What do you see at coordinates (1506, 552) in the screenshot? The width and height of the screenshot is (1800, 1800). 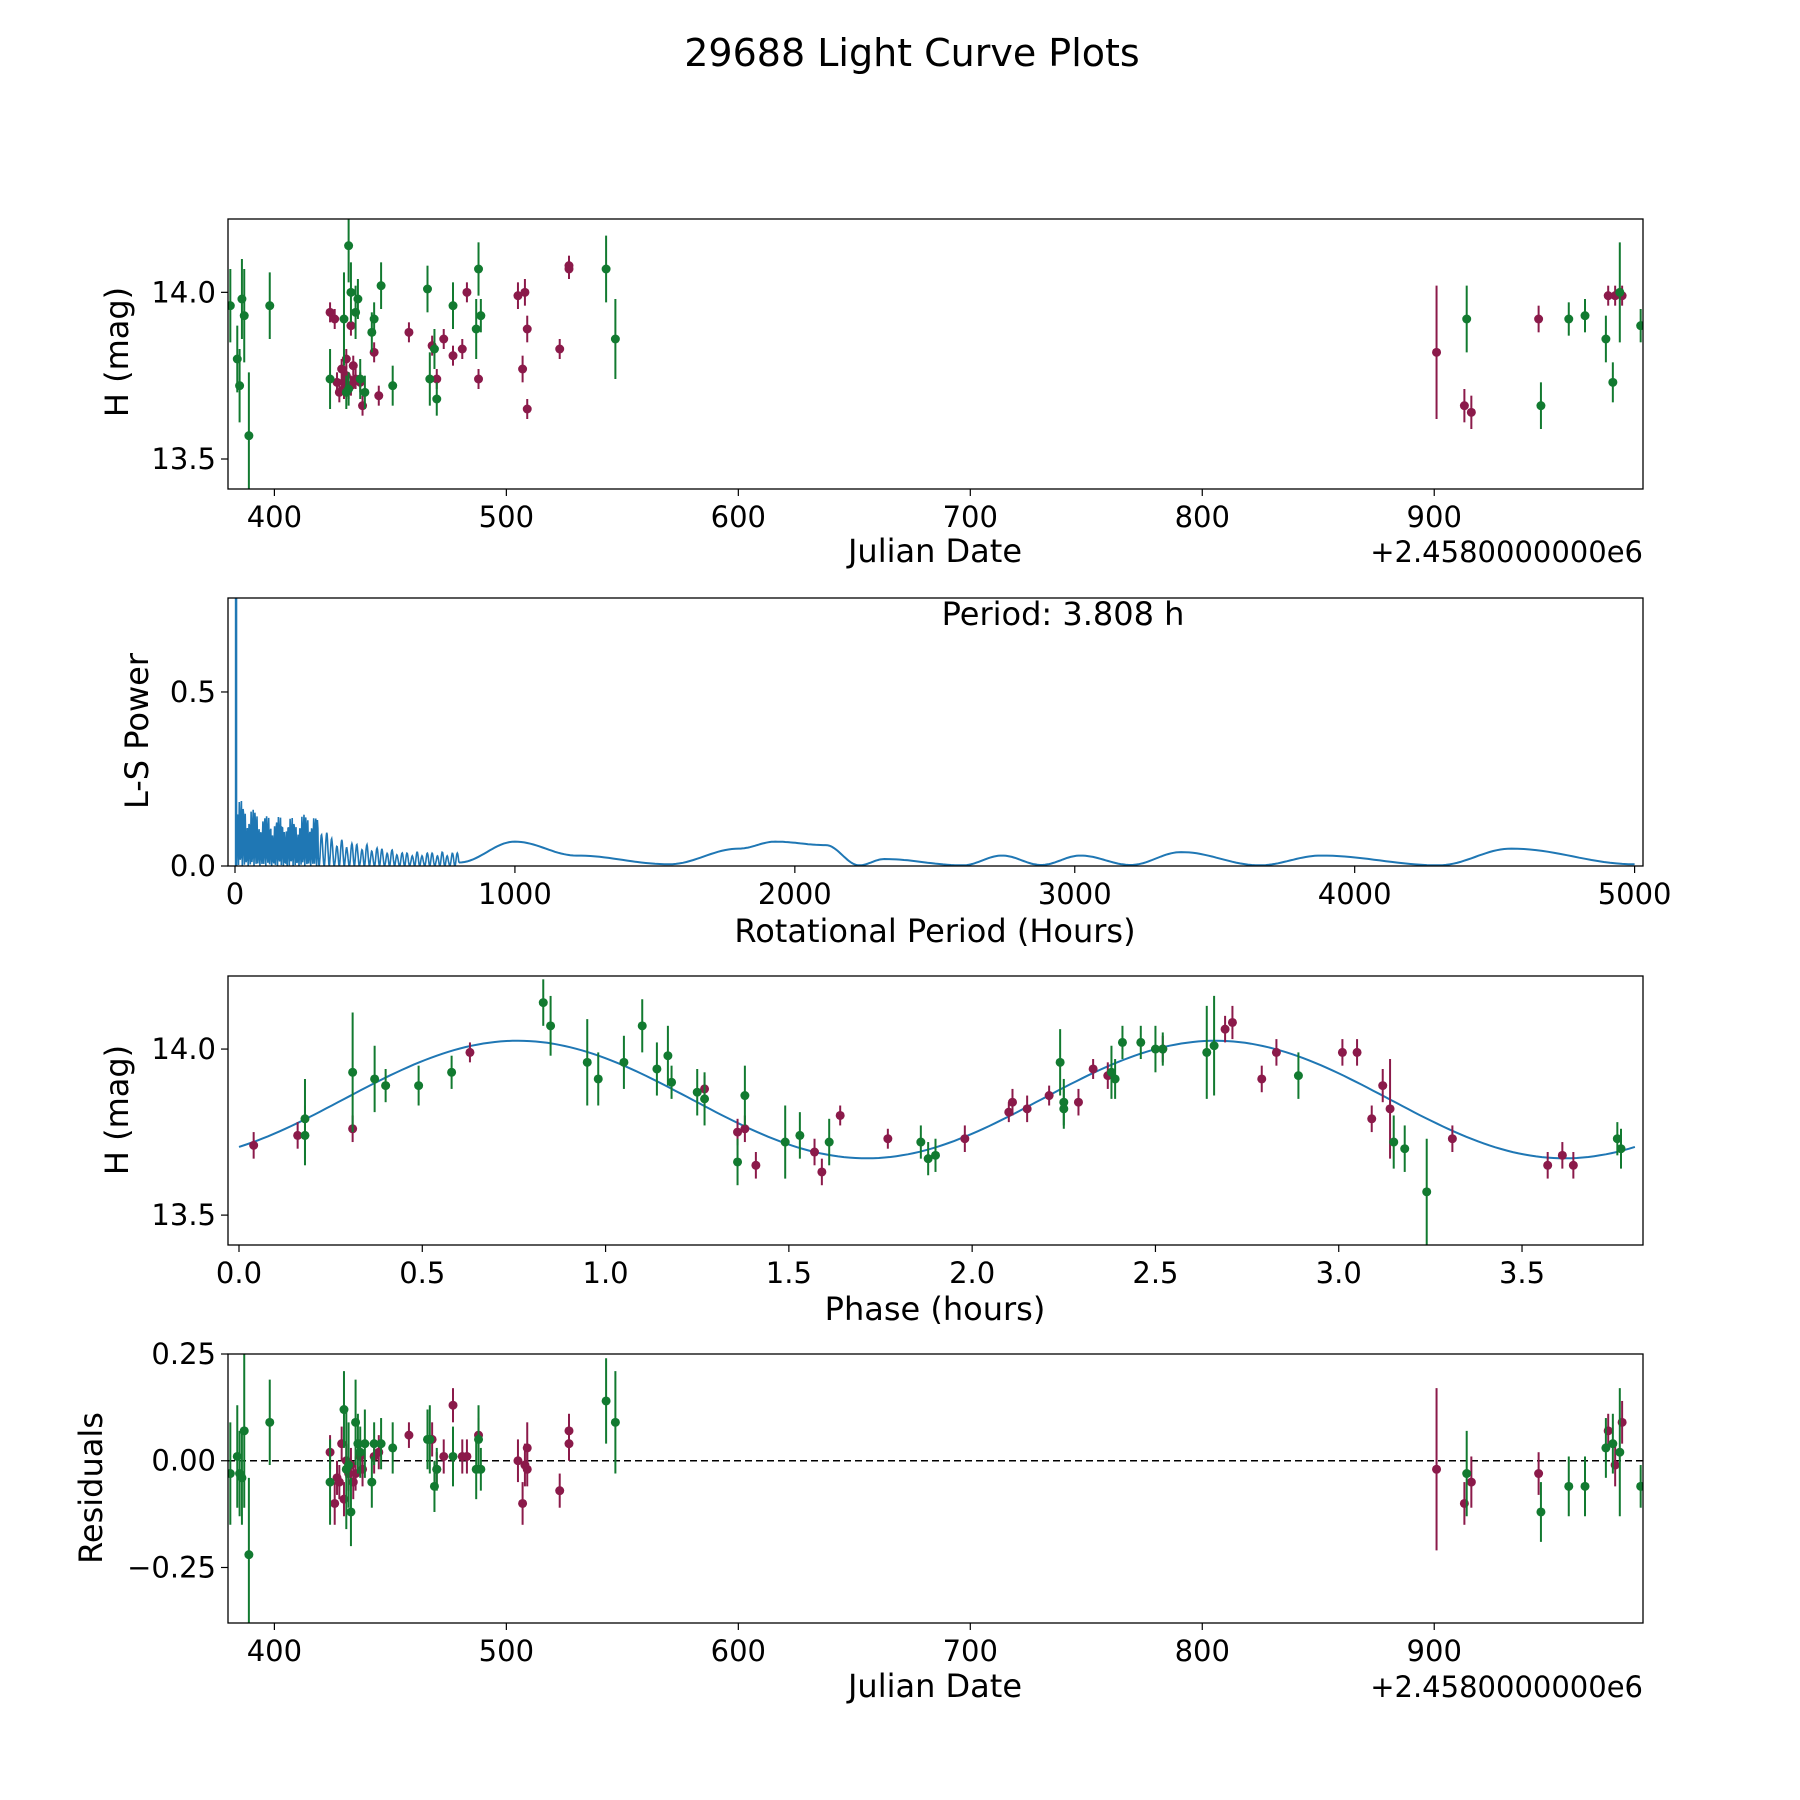 I see `lc-x-offset: +2.4580000000e6` at bounding box center [1506, 552].